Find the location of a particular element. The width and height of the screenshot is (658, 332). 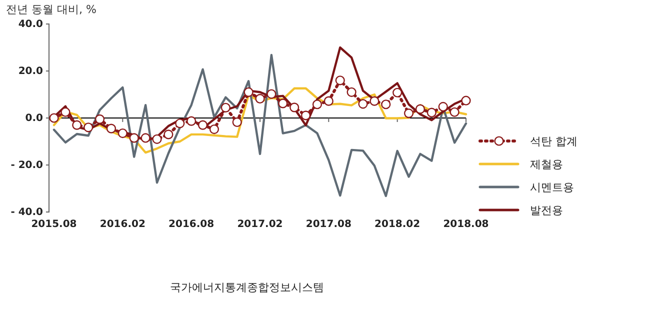

y-axis-title: 전년 동월 대비, % is located at coordinates (51, 9).